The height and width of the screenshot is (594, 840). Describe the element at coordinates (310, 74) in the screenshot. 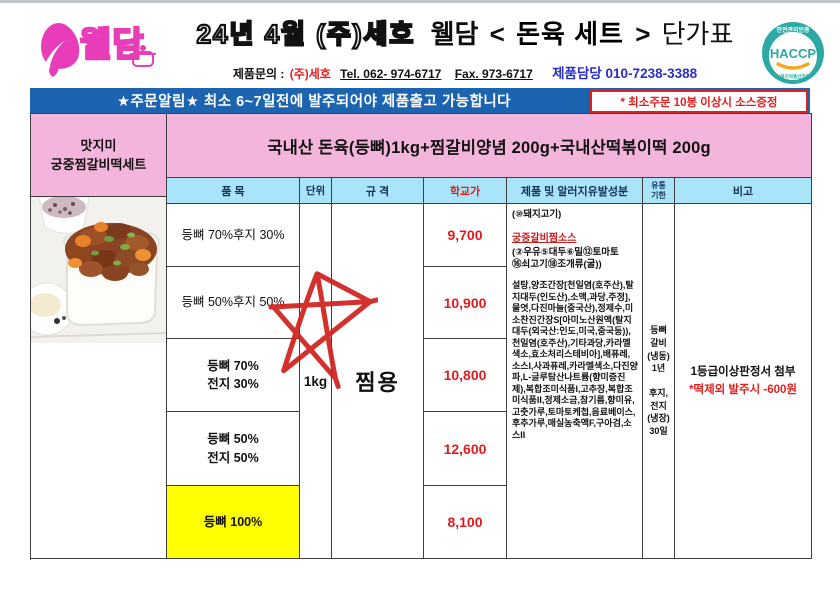

I see `contact-company: (주)세호` at that location.